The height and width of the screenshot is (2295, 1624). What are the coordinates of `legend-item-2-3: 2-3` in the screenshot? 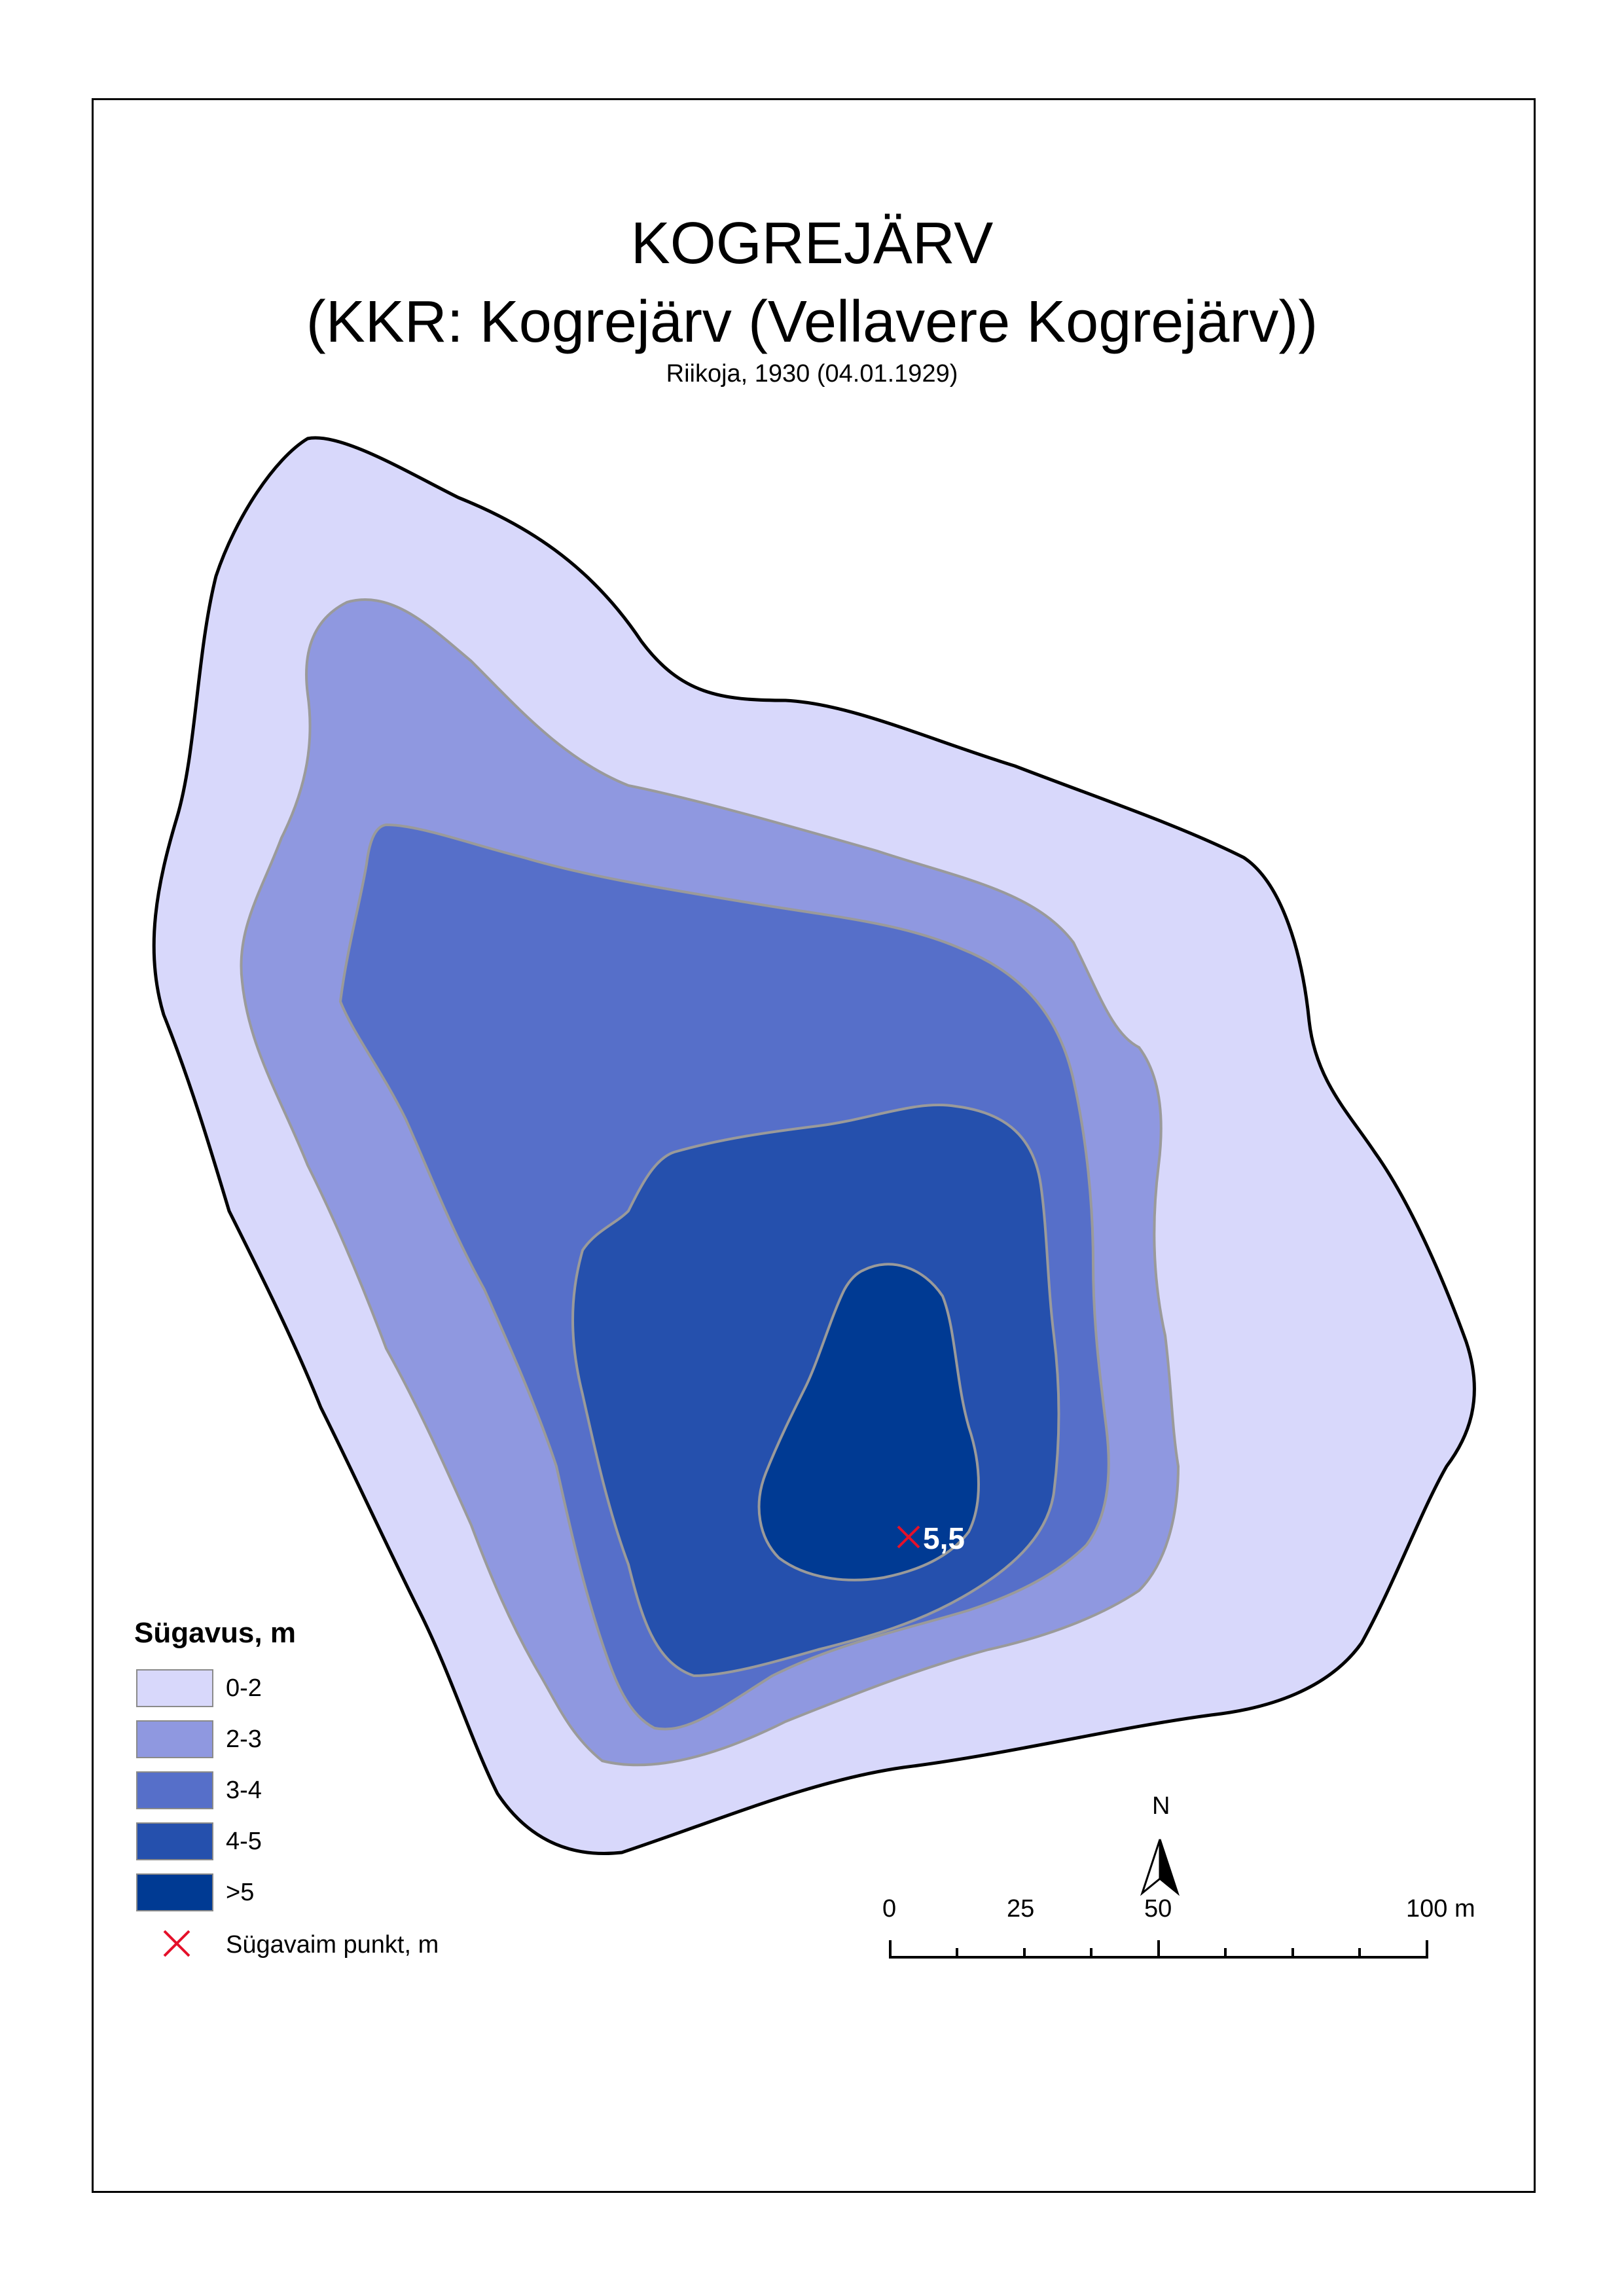 It's located at (363, 1741).